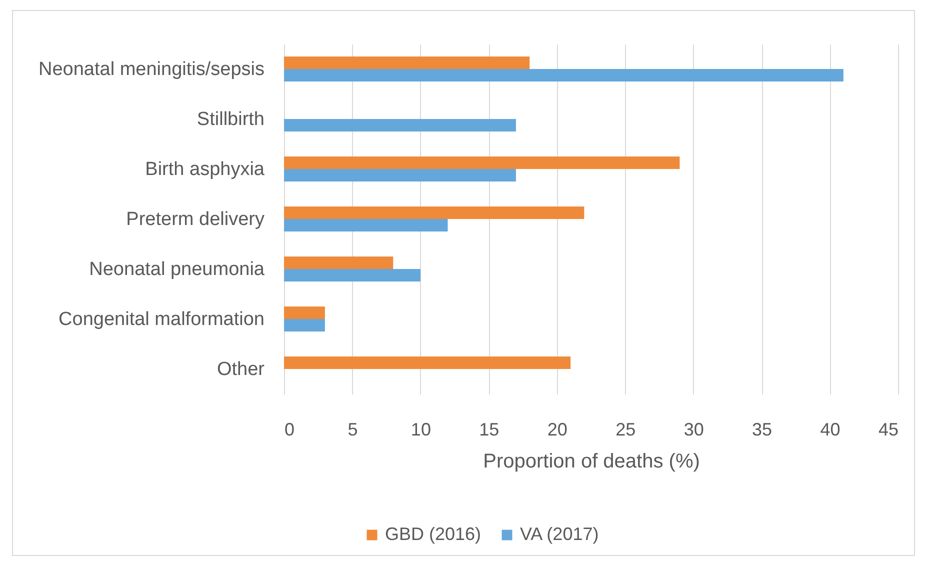 The height and width of the screenshot is (566, 928). Describe the element at coordinates (151, 69) in the screenshot. I see `y-tick-label: Neonatal meningitis/sepsis` at that location.